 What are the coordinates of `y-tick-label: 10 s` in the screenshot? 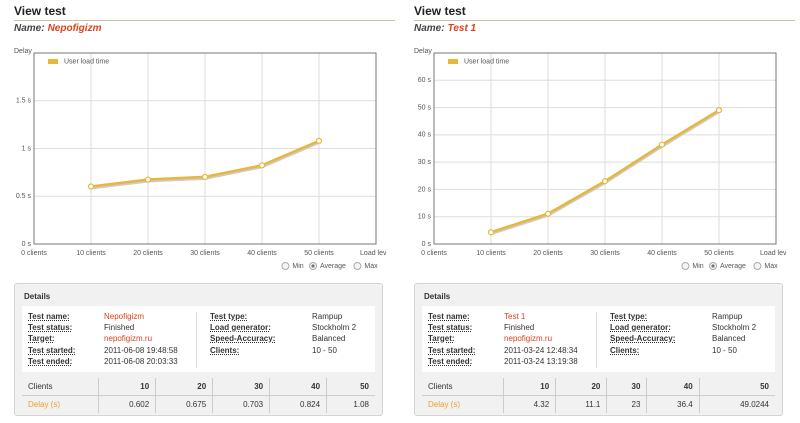 It's located at (425, 217).